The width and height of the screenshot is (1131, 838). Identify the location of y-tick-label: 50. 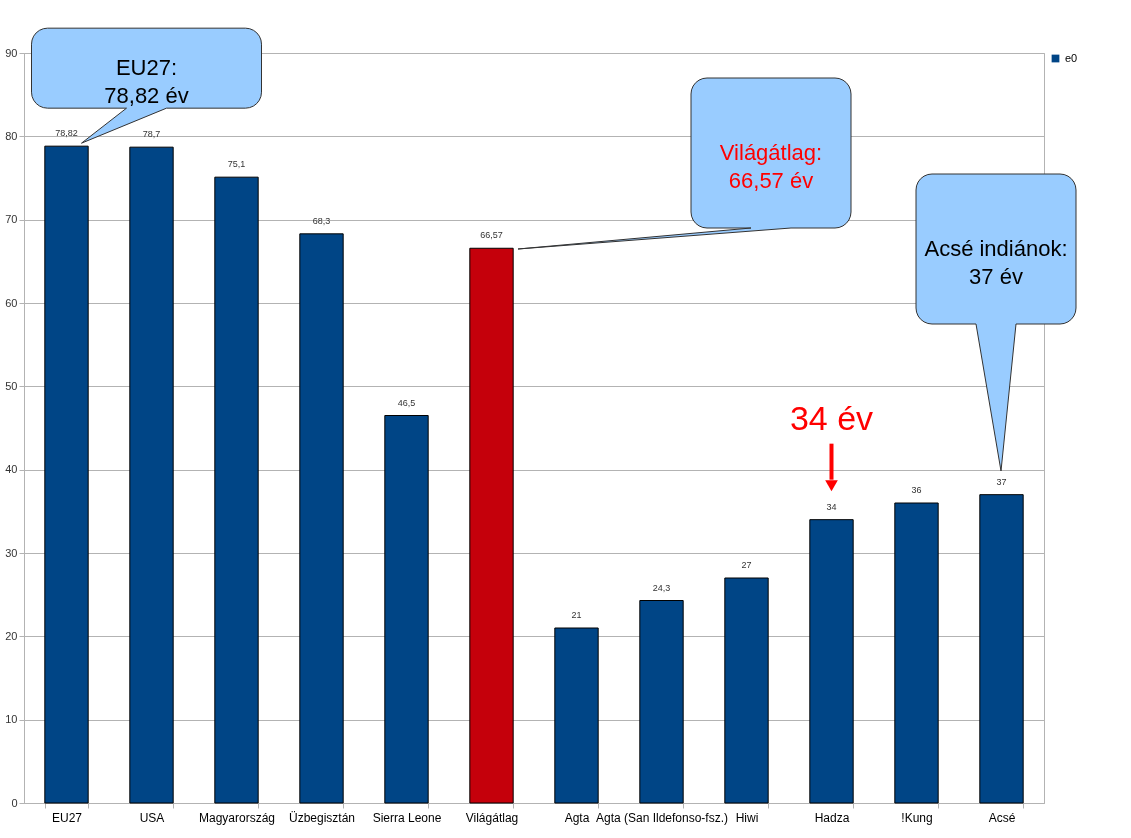
(11, 385).